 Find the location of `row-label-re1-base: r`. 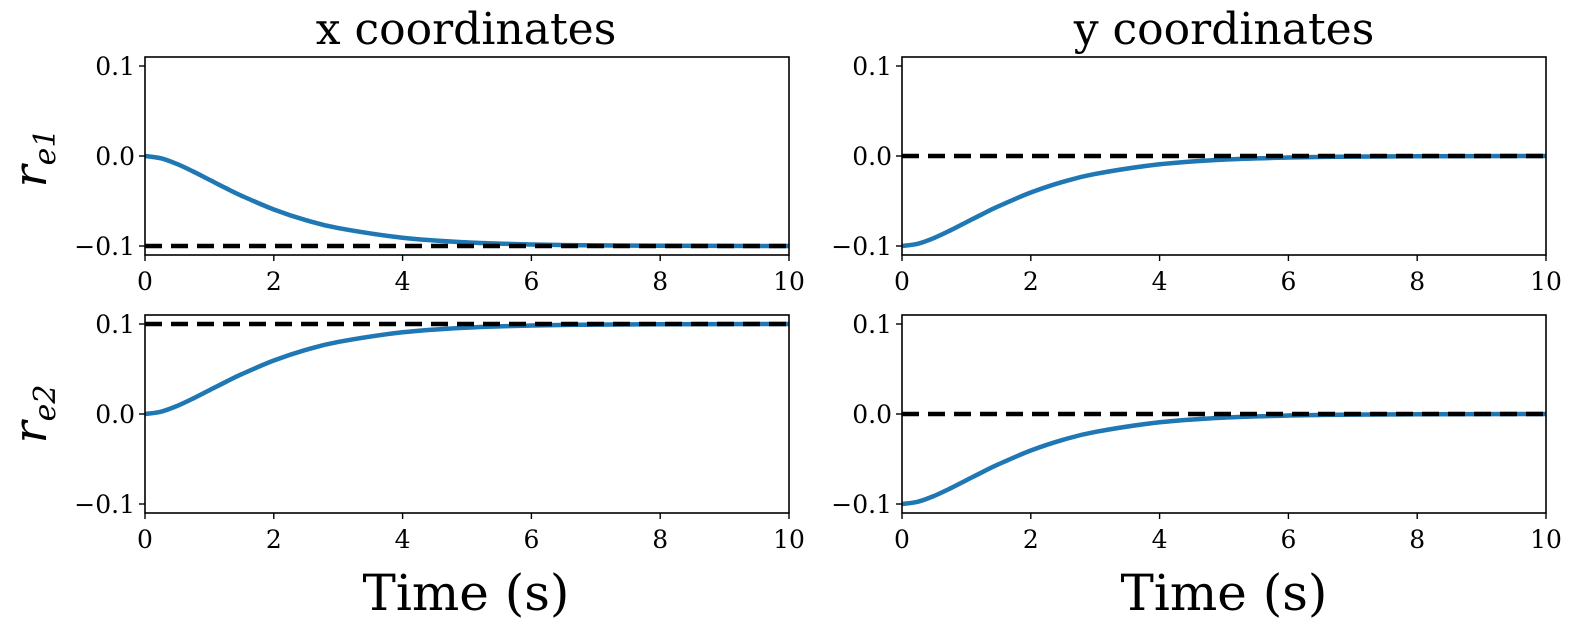

row-label-re1-base: r is located at coordinates (30, 174).